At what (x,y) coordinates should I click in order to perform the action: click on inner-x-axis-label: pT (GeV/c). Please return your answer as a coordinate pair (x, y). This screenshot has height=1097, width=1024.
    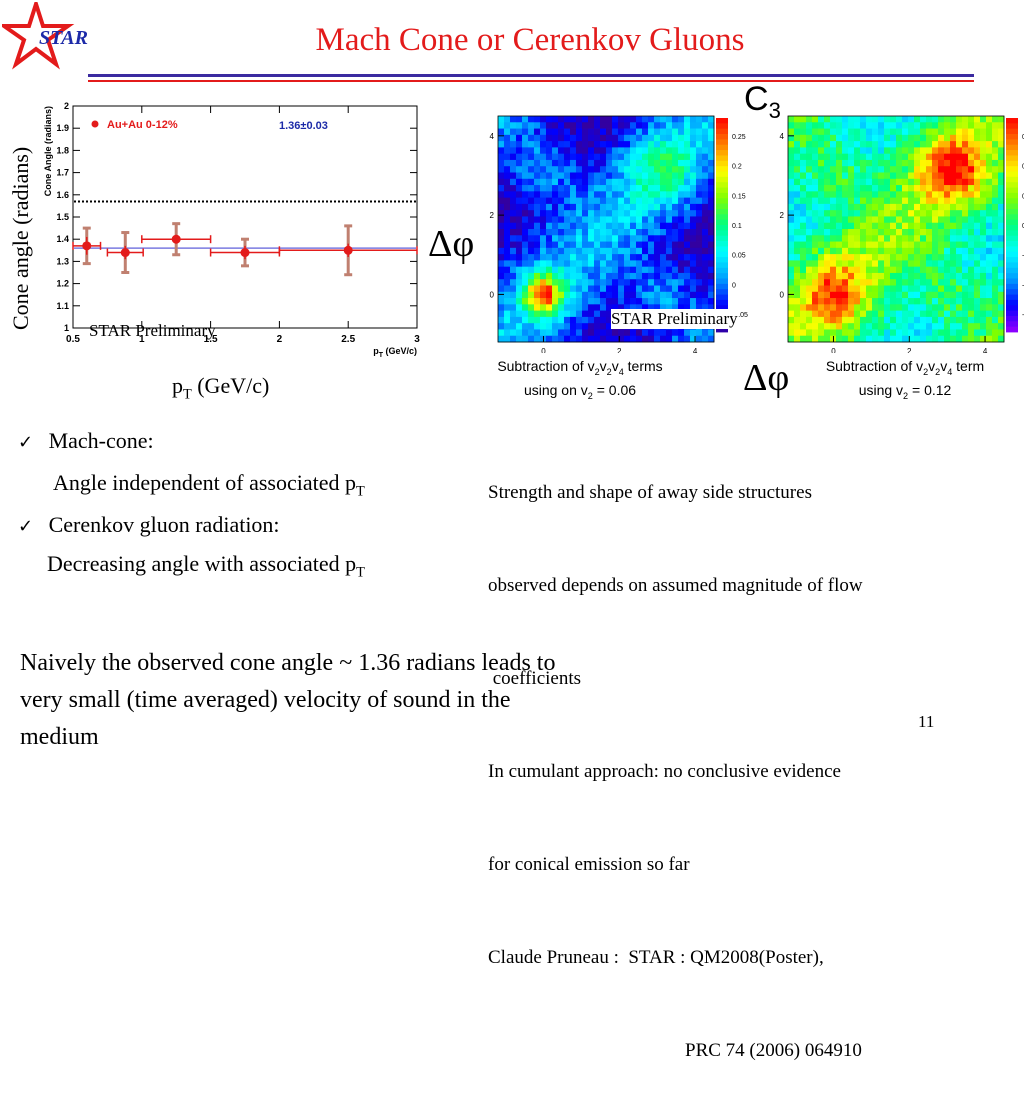
    Looking at the image, I should click on (395, 352).